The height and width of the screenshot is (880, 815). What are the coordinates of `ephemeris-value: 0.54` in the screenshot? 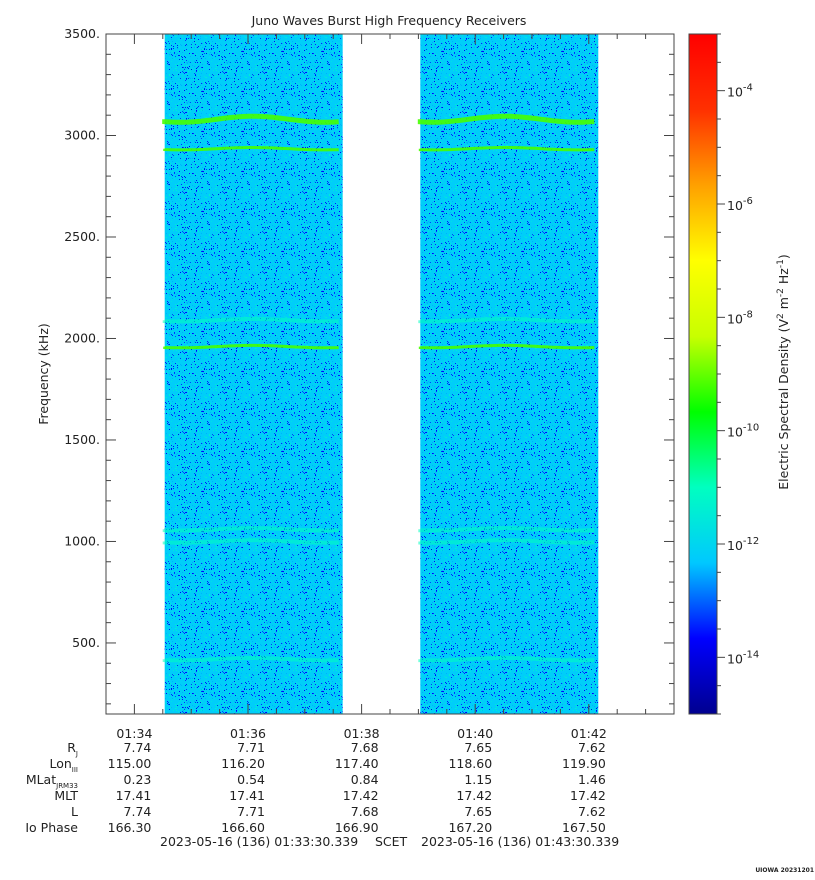 It's located at (251, 779).